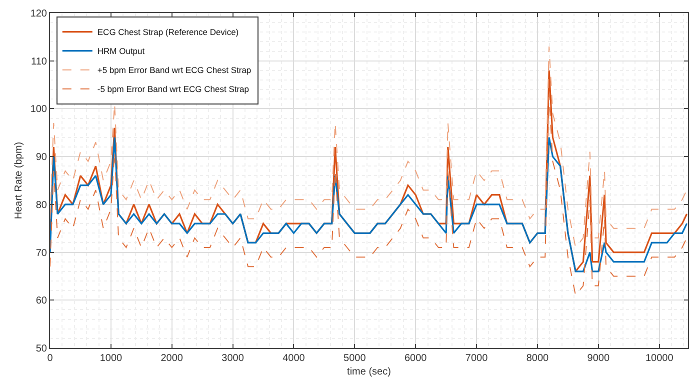 Image resolution: width=700 pixels, height=384 pixels. What do you see at coordinates (369, 372) in the screenshot?
I see `x-axis-title: time (sec)` at bounding box center [369, 372].